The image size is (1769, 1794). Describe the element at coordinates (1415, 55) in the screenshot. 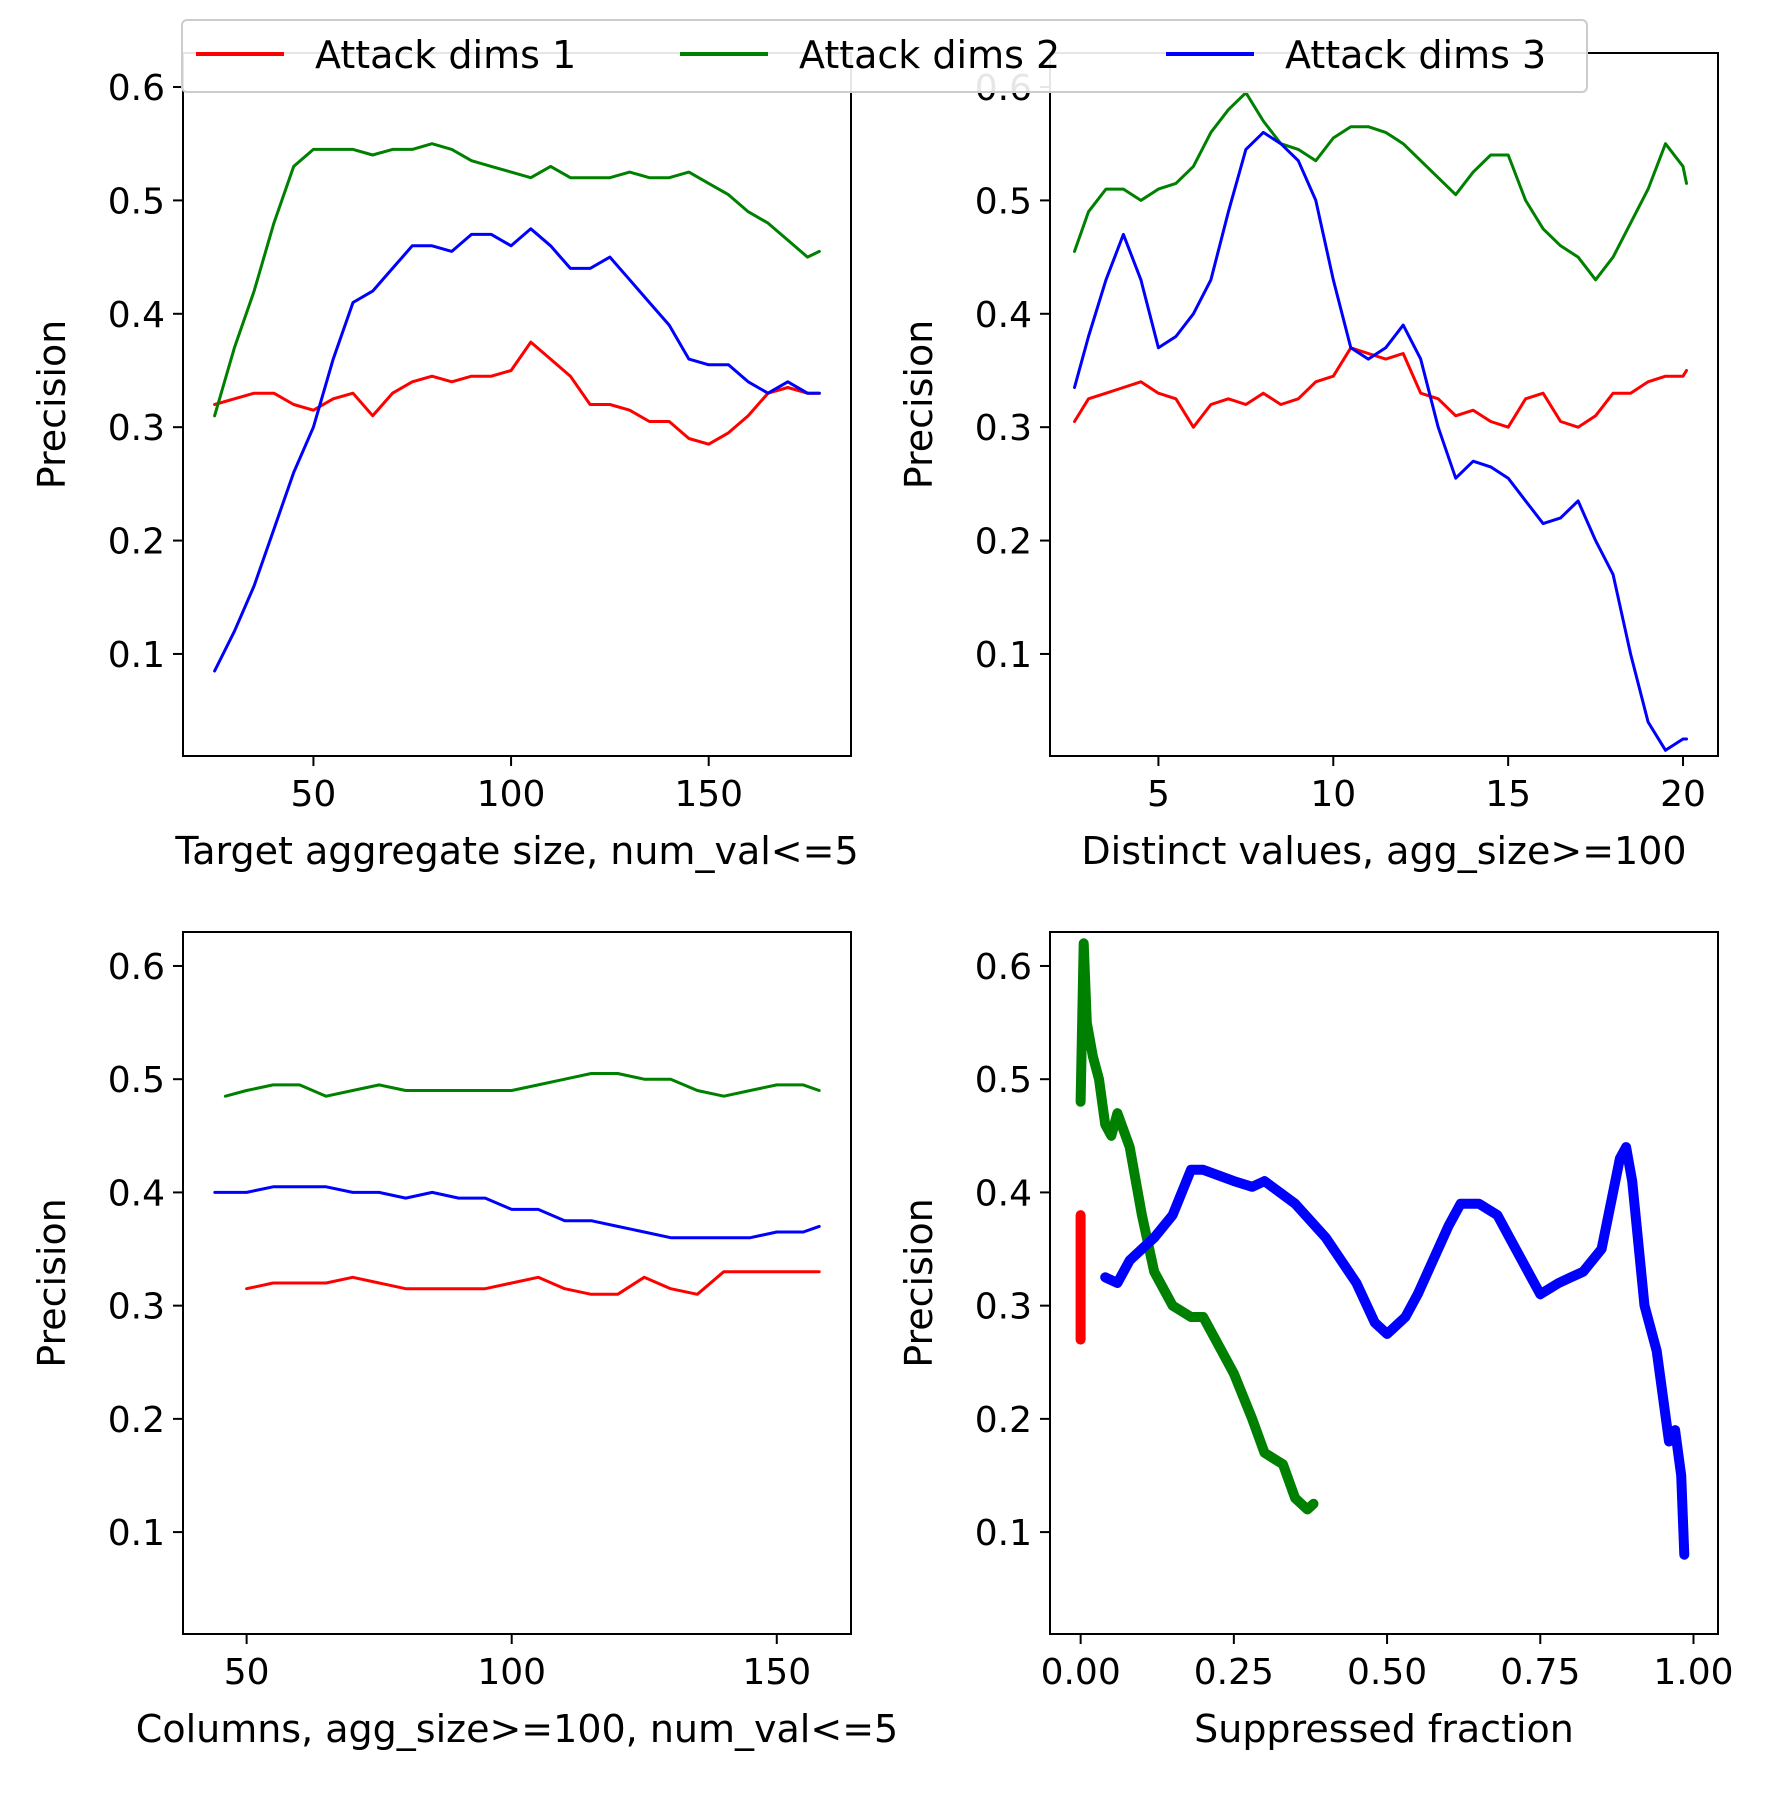

I see `legend-label: Attack dims 3` at that location.